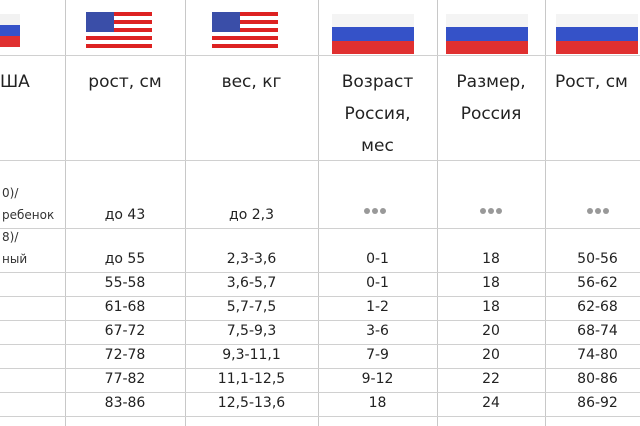 Image resolution: width=640 pixels, height=426 pixels. What do you see at coordinates (125, 403) in the screenshot?
I see `table-cell: 83-86` at bounding box center [125, 403].